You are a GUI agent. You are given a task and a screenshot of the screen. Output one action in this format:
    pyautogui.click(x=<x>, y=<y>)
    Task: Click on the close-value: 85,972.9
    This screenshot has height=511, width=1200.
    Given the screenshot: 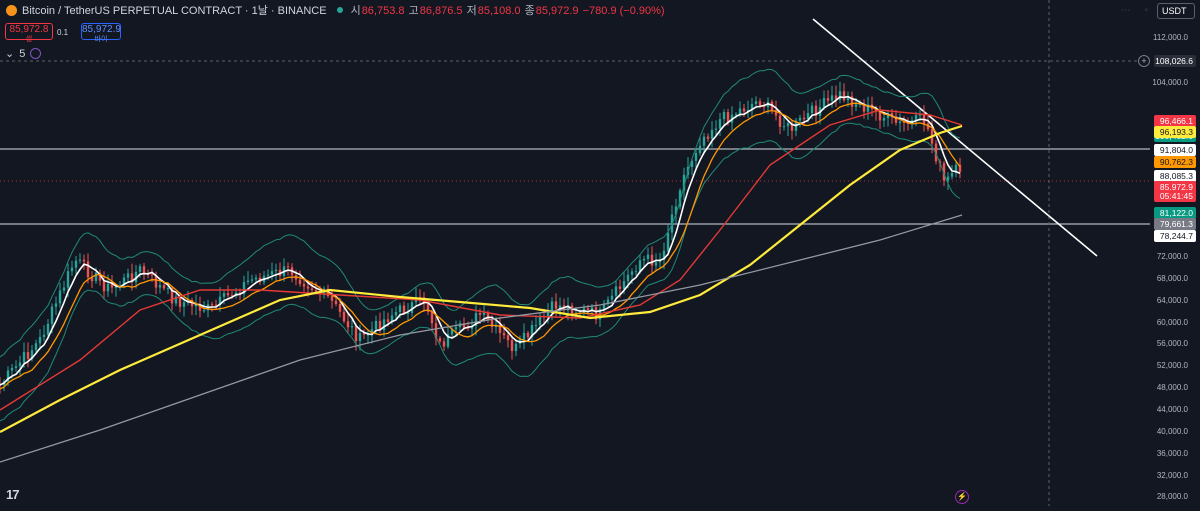 What is the action you would take?
    pyautogui.click(x=557, y=11)
    